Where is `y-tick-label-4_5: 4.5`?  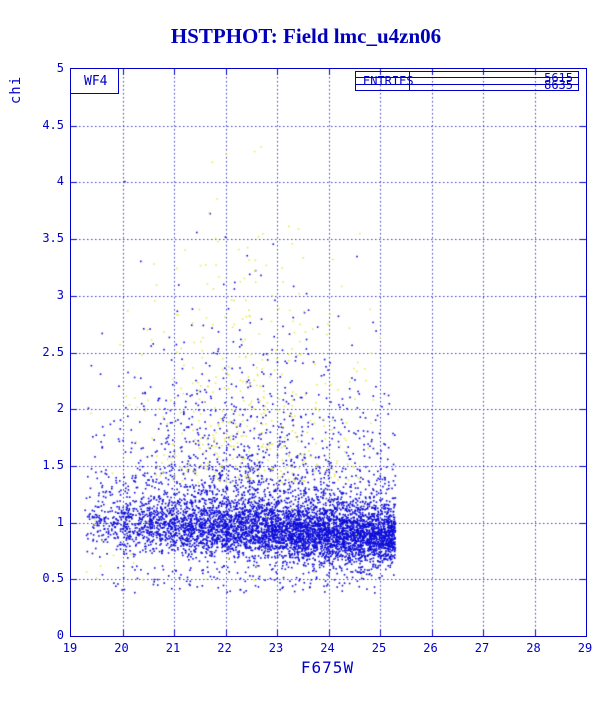 y-tick-label-4_5: 4.5 is located at coordinates (53, 124).